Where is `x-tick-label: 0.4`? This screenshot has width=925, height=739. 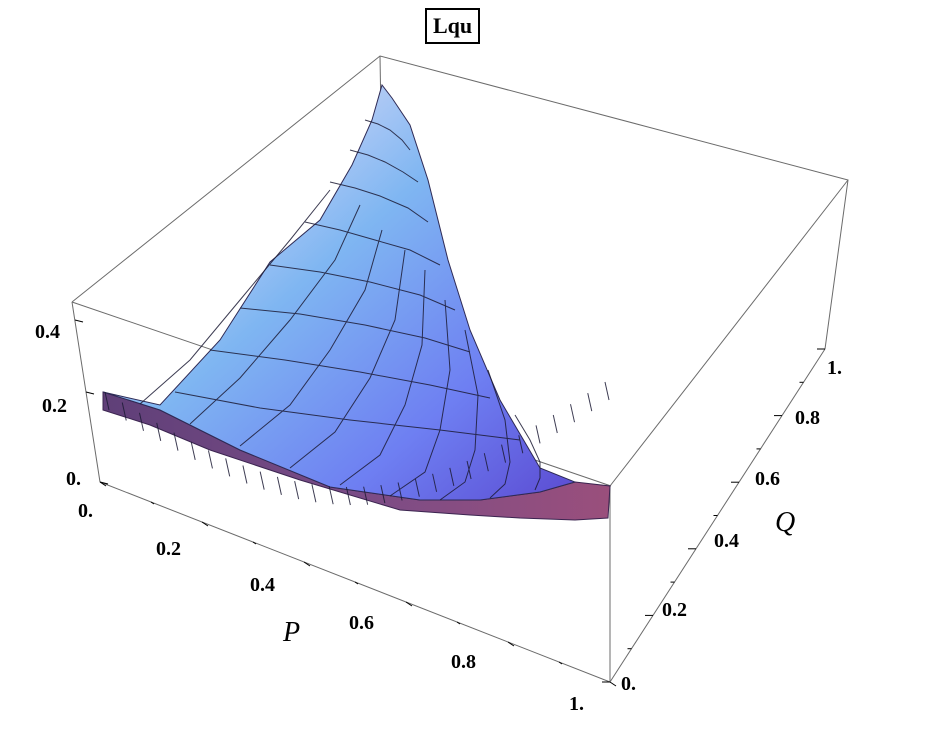
x-tick-label: 0.4 is located at coordinates (262, 585).